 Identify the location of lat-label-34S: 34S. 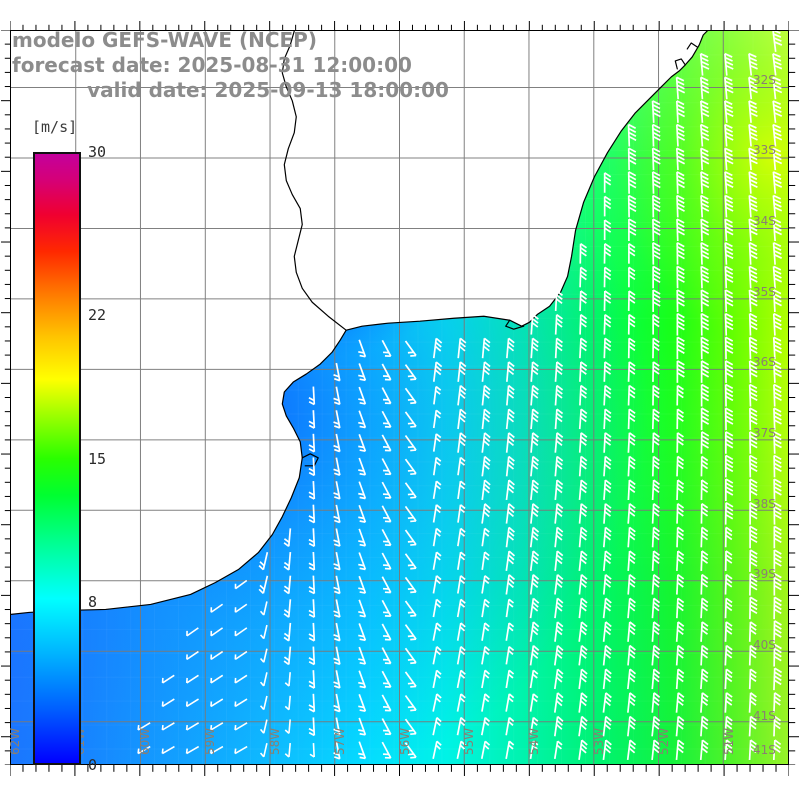
(764, 220).